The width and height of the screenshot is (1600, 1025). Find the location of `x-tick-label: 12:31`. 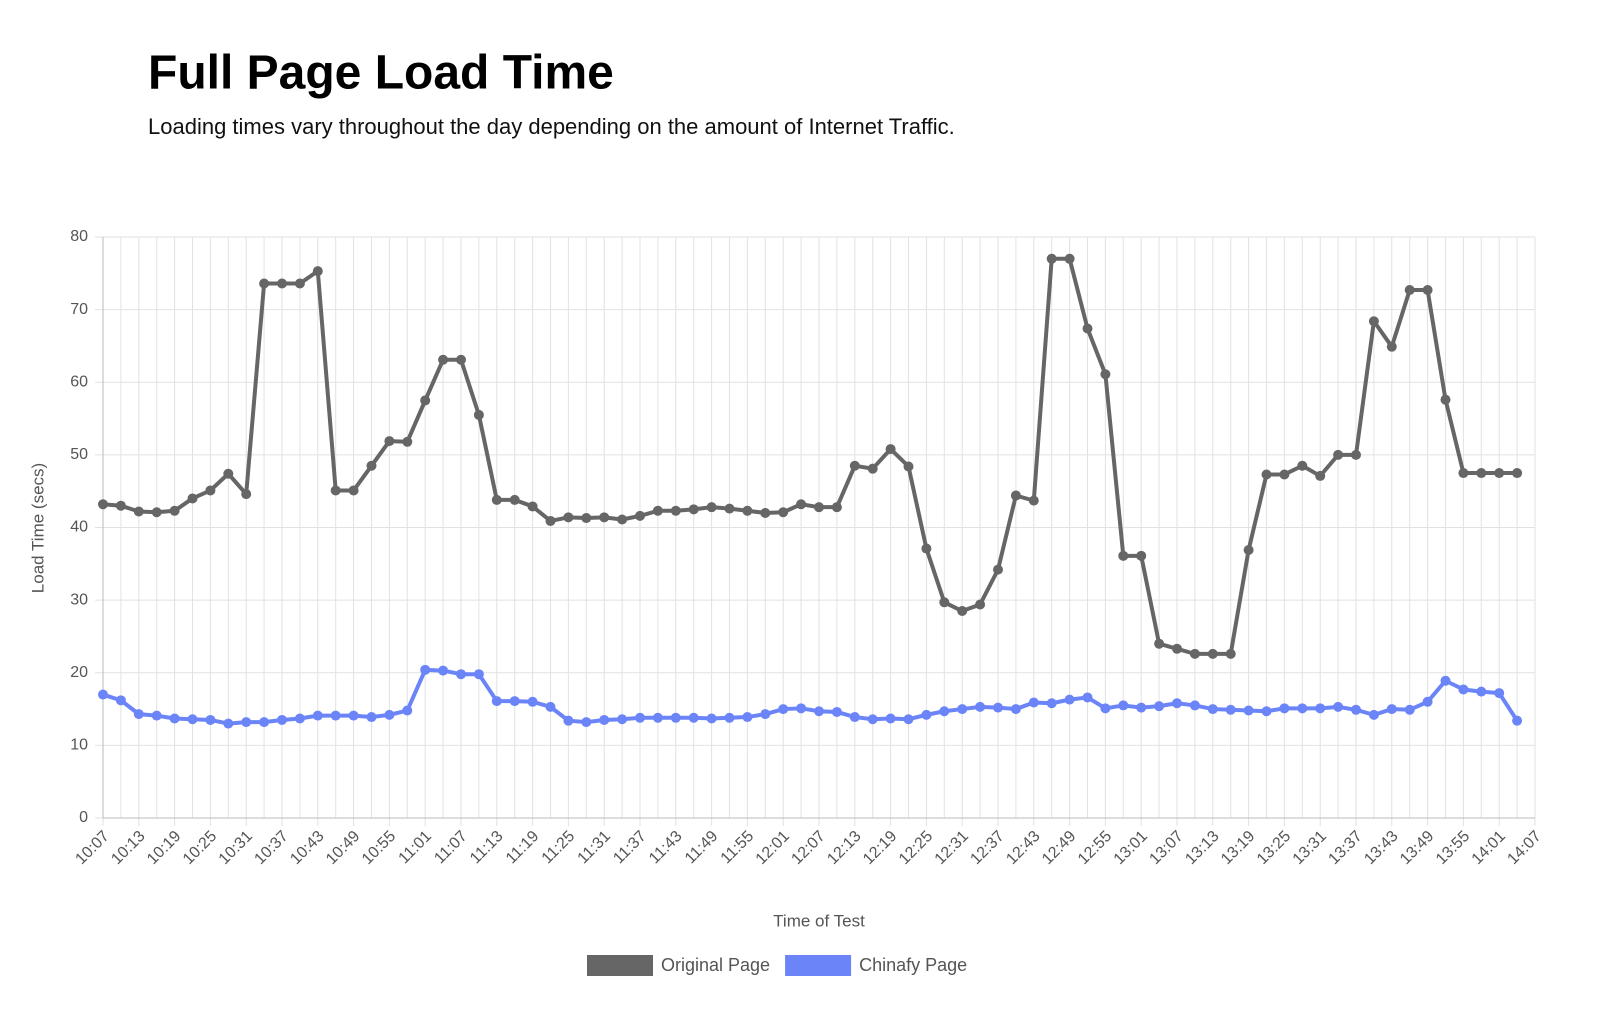

x-tick-label: 12:31 is located at coordinates (952, 848).